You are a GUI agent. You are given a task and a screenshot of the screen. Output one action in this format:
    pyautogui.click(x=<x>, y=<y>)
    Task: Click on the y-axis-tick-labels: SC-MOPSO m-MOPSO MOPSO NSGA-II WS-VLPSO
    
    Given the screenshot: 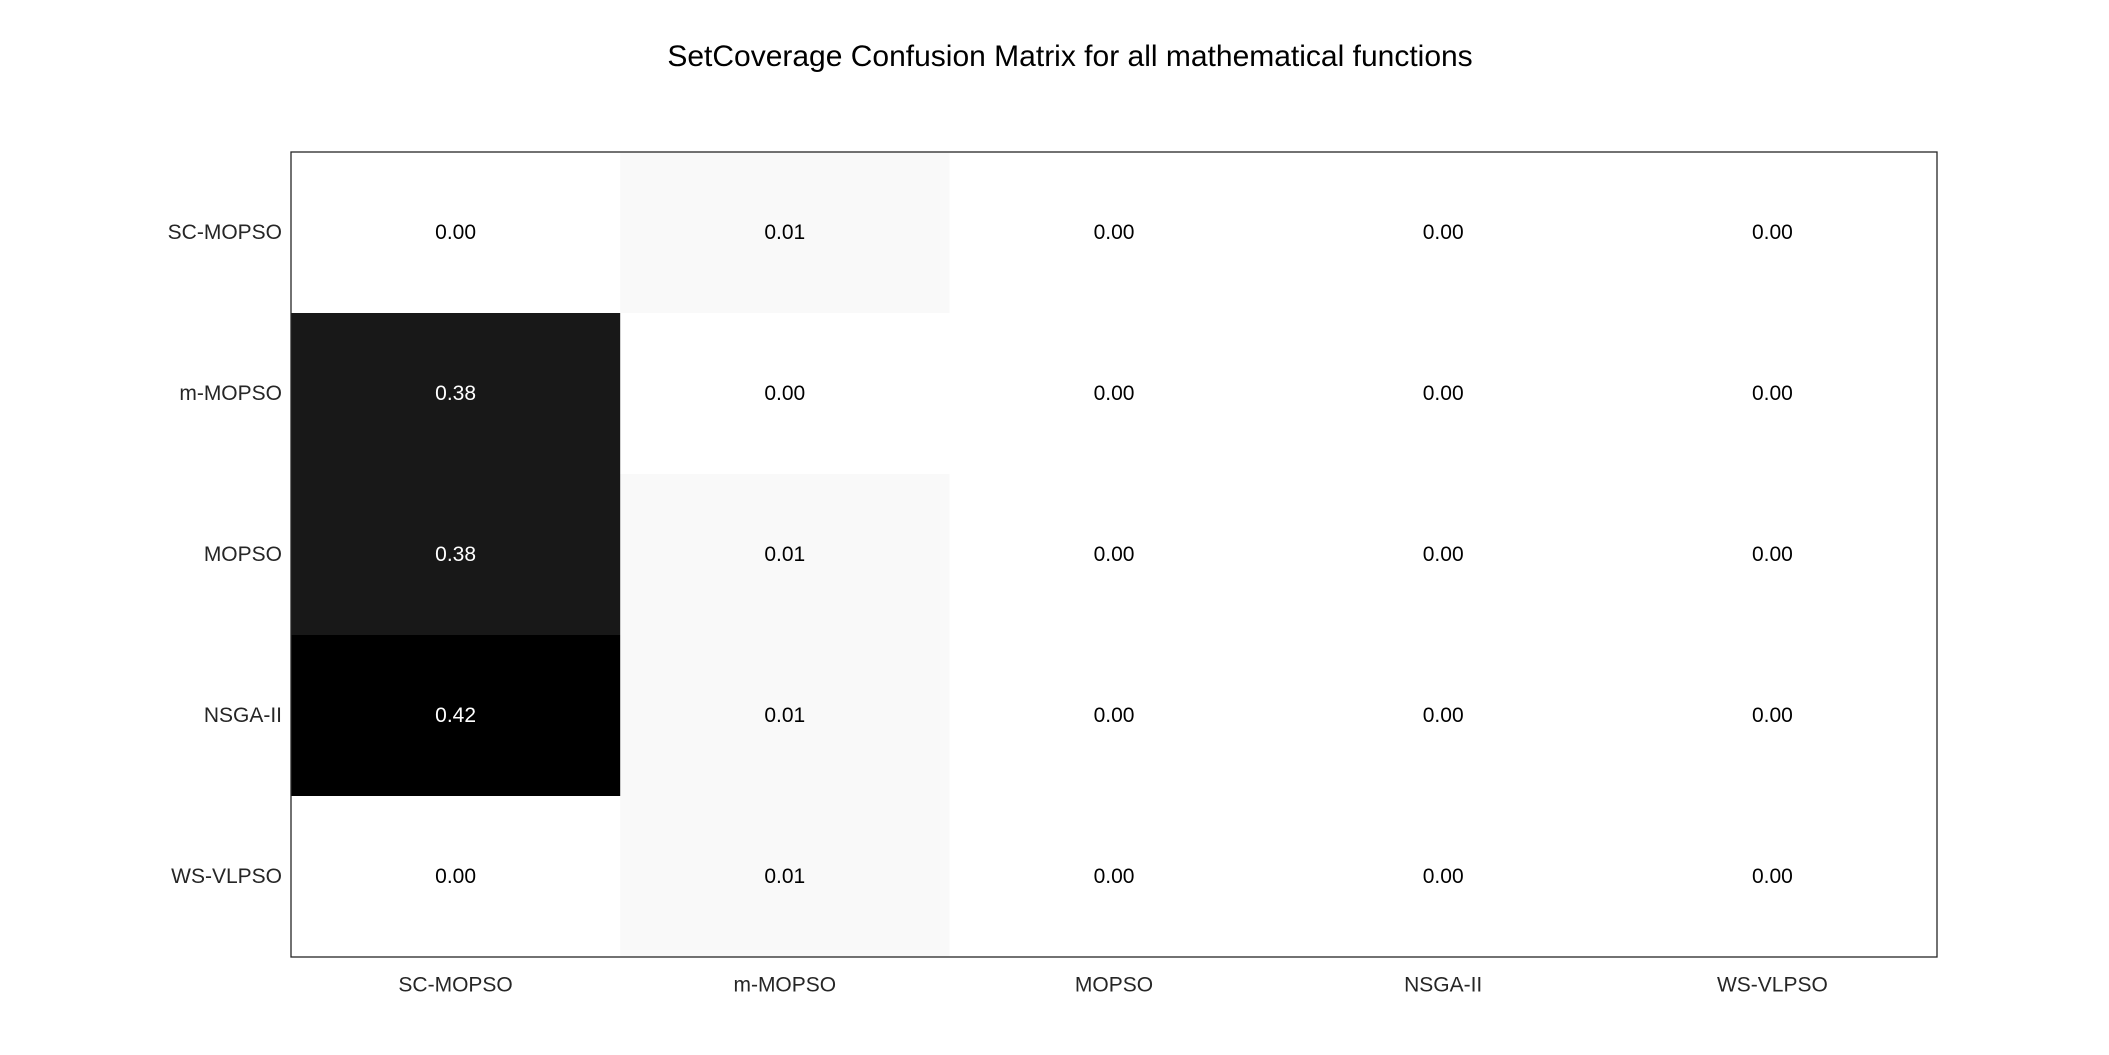 What is the action you would take?
    pyautogui.click(x=225, y=554)
    